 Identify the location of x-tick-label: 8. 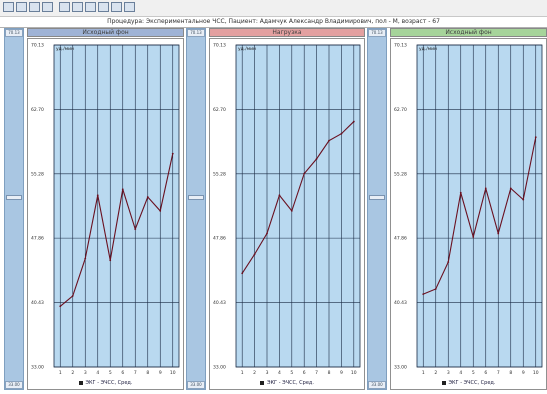
(329, 373).